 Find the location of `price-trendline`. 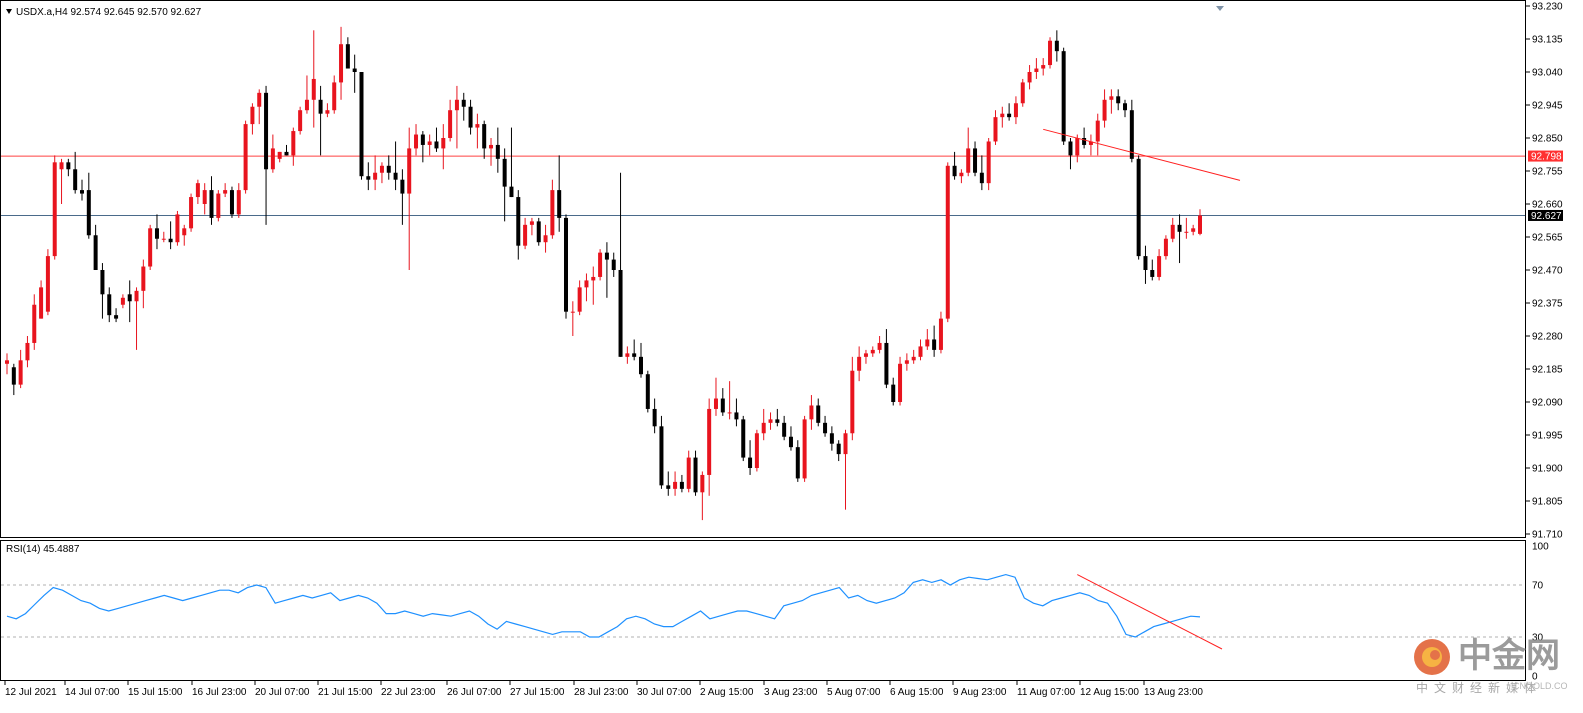

price-trendline is located at coordinates (1142, 154).